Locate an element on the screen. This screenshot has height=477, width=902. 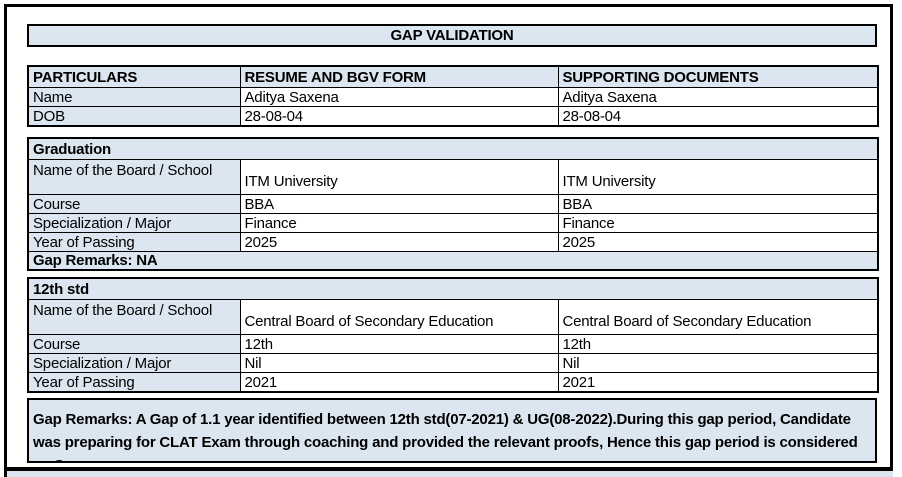
gap-remarks-row: Gap Remarks: NA is located at coordinates (453, 261).